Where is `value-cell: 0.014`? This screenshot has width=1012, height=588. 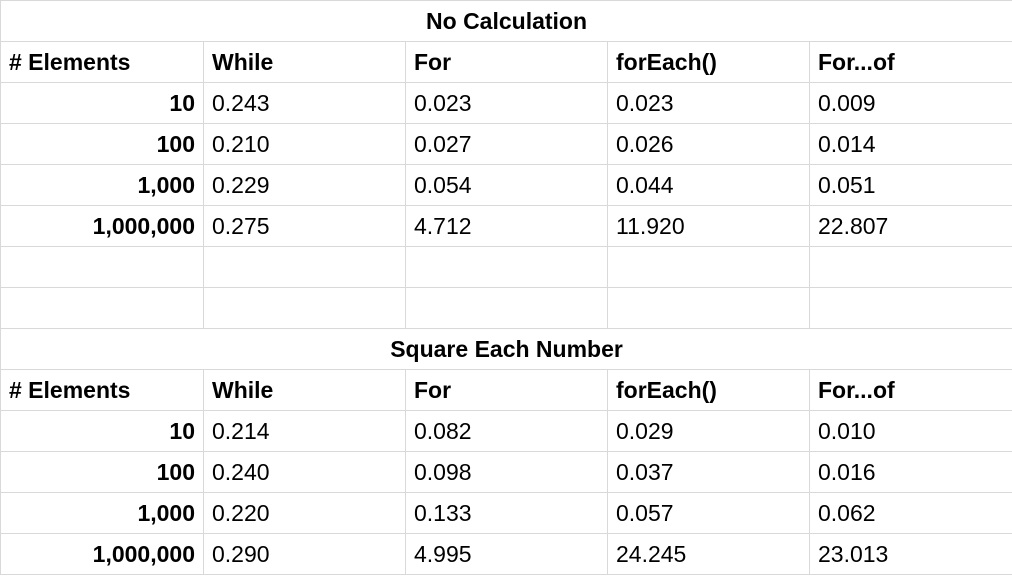 value-cell: 0.014 is located at coordinates (910, 144).